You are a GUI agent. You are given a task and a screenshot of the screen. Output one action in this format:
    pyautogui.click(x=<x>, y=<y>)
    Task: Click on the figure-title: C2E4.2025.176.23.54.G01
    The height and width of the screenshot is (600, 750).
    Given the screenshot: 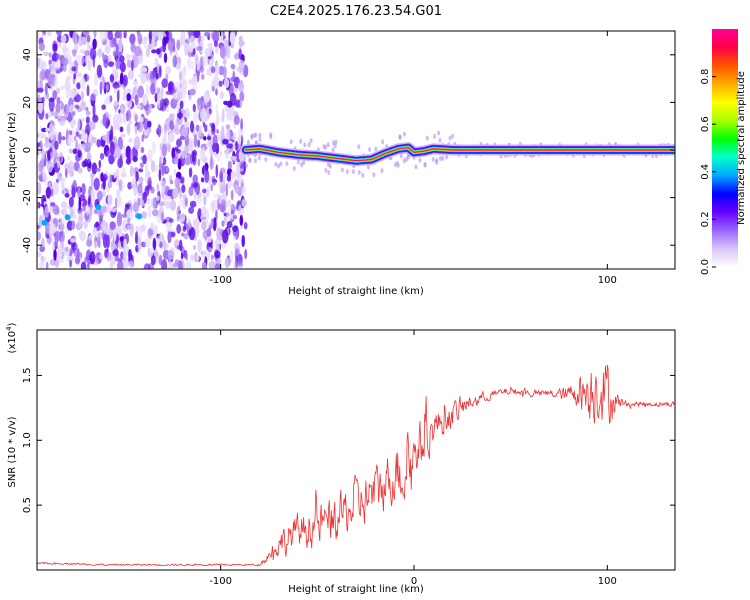 What is the action you would take?
    pyautogui.click(x=356, y=11)
    